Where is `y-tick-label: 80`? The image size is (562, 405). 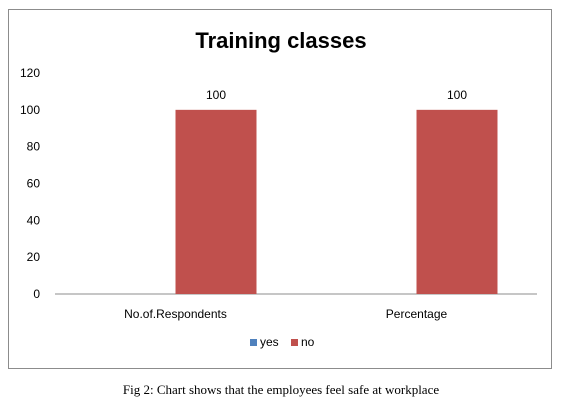
y-tick-label: 80 is located at coordinates (34, 147).